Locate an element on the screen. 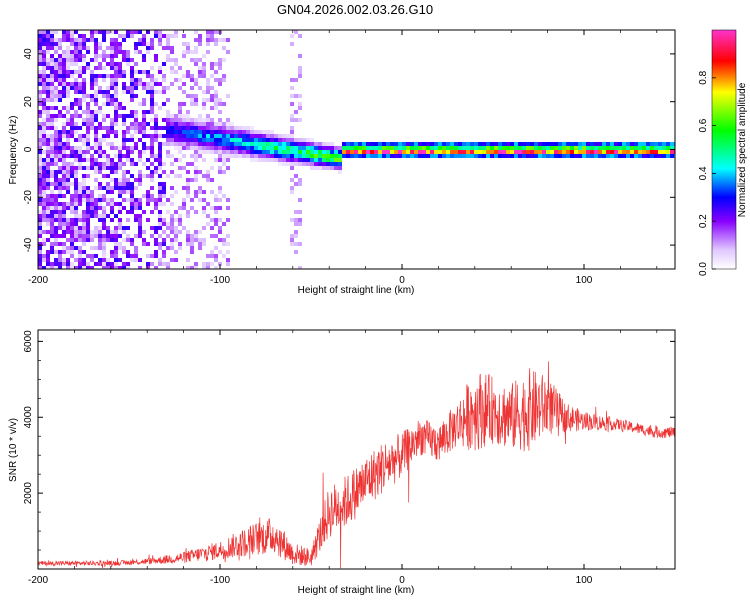 This screenshot has height=600, width=750. snr-y-tick-label: 4000 is located at coordinates (28, 417).